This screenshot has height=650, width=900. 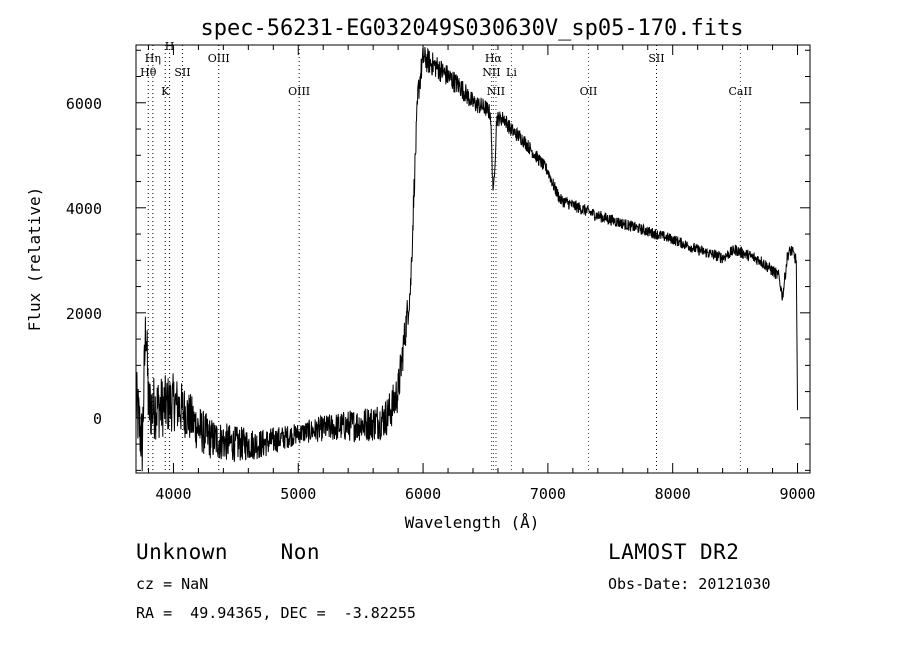 What do you see at coordinates (589, 91) in the screenshot?
I see `spectral-line-label: OII` at bounding box center [589, 91].